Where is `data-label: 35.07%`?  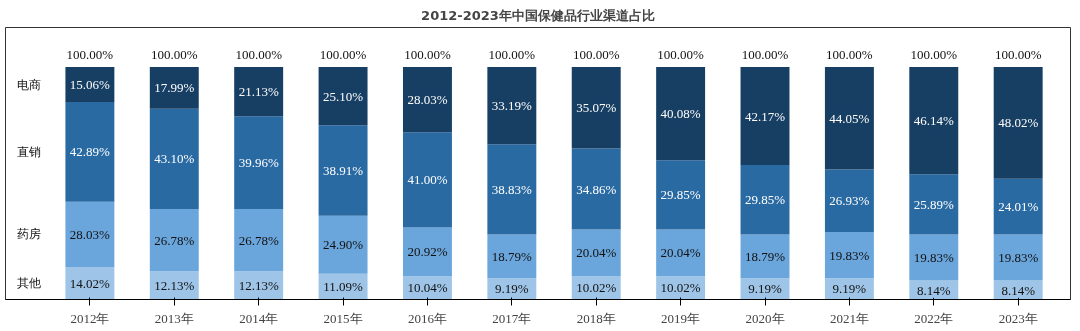 data-label: 35.07% is located at coordinates (596, 108).